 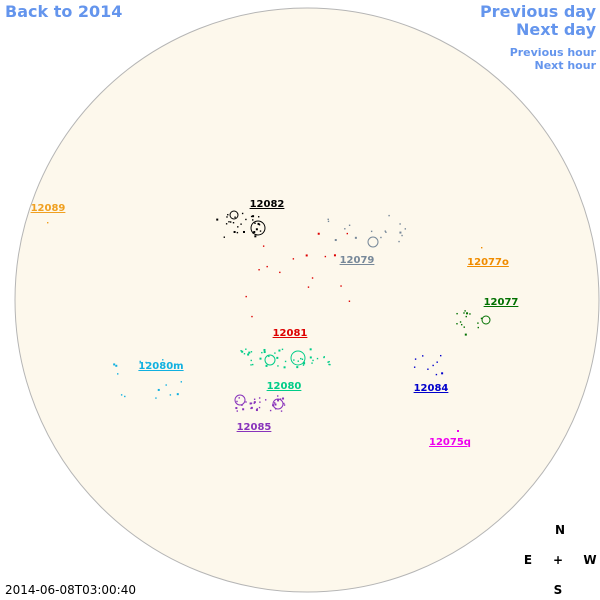 What do you see at coordinates (284, 386) in the screenshot?
I see `region-label: 12080` at bounding box center [284, 386].